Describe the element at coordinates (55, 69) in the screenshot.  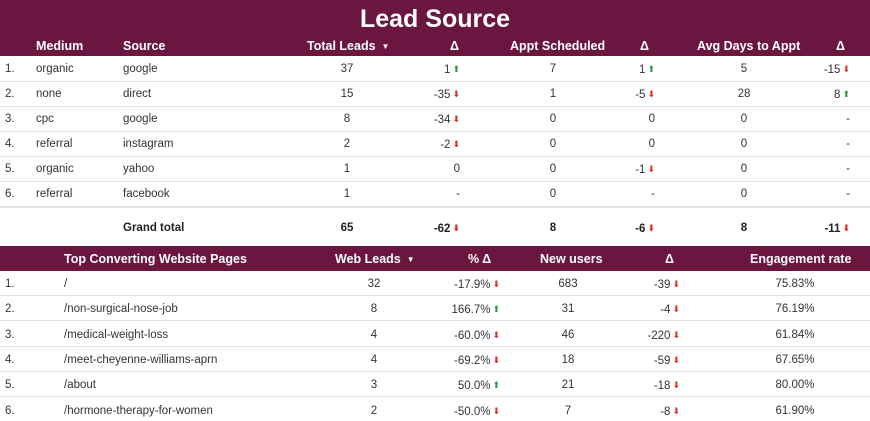
I see `medium-cell: organic` at that location.